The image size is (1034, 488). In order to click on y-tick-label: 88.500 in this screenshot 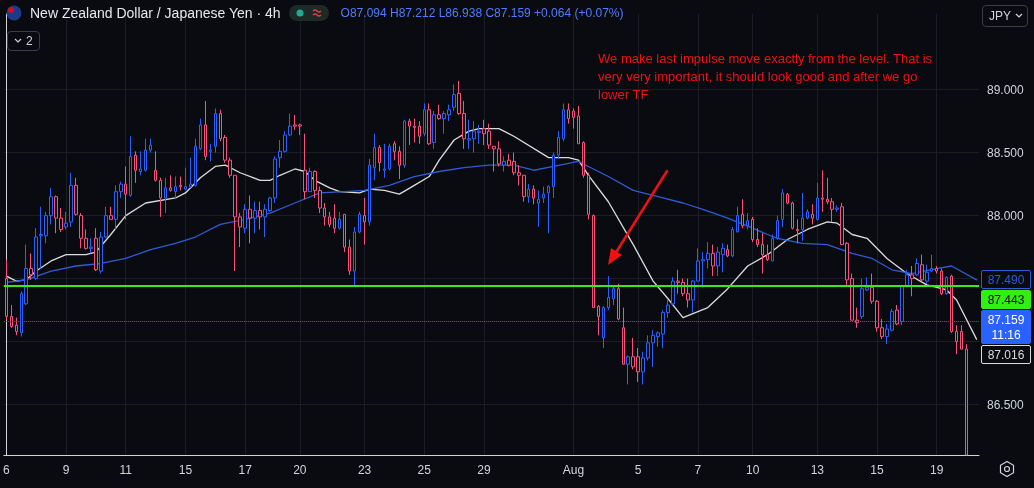, I will do `click(1006, 152)`.